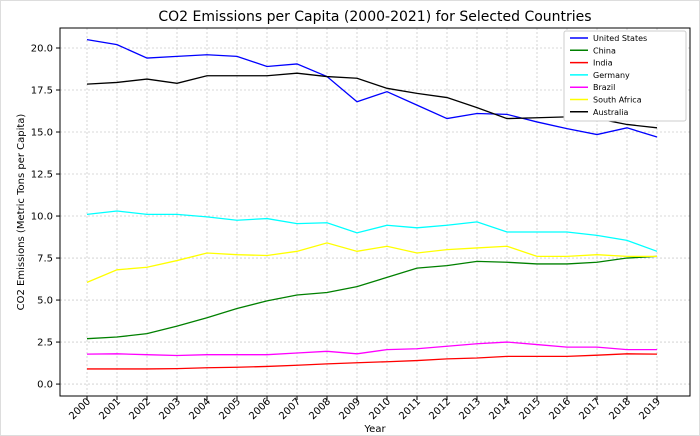  What do you see at coordinates (42, 175) in the screenshot?
I see `y-tick-label: 12.5` at bounding box center [42, 175].